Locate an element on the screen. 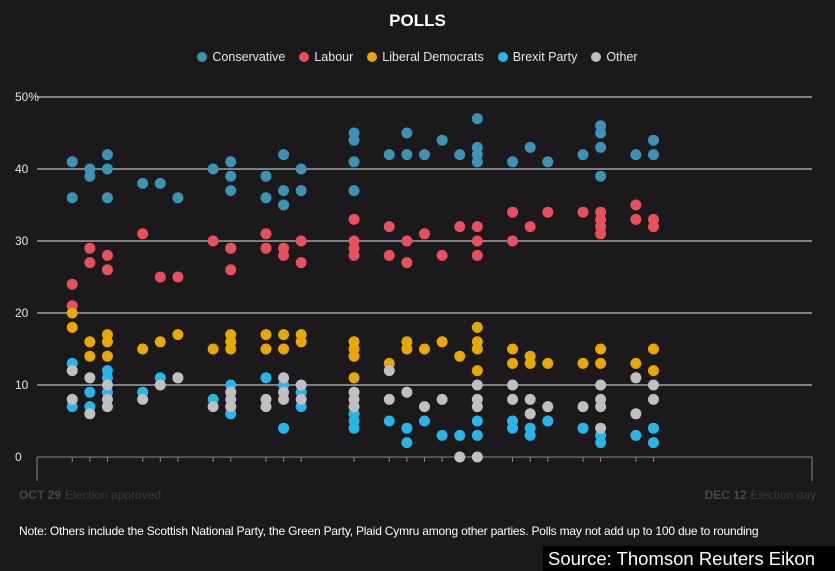 The image size is (835, 571). y-tick-label: 20 is located at coordinates (22, 313).